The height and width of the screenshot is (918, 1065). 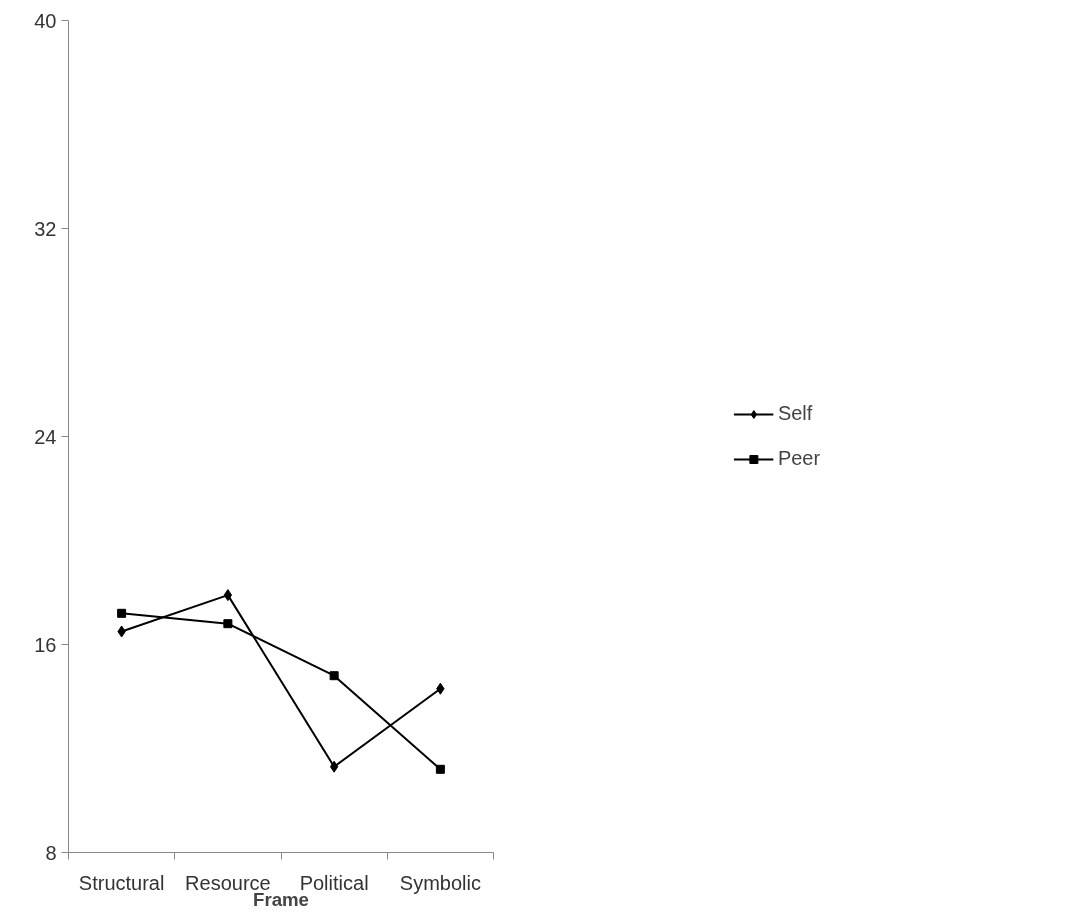 I want to click on x-tick-label: Political, so click(x=334, y=882).